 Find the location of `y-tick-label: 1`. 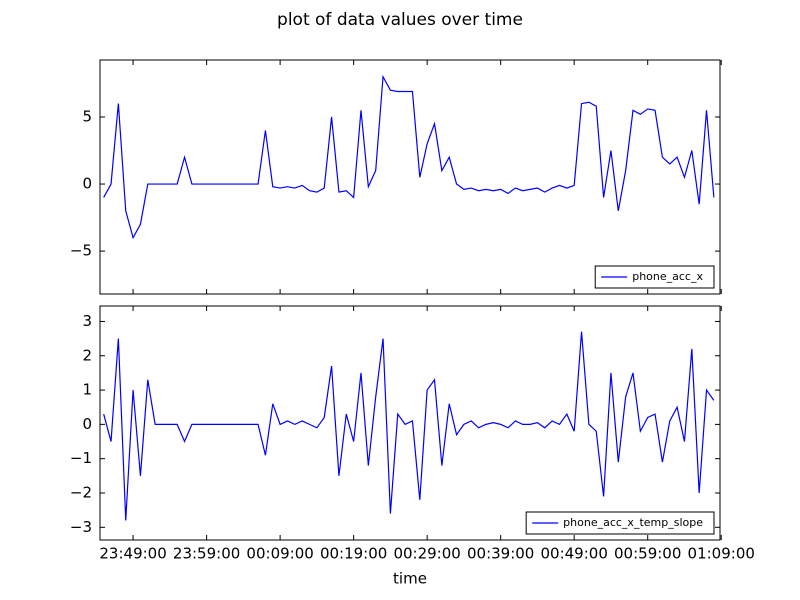

y-tick-label: 1 is located at coordinates (87, 390).